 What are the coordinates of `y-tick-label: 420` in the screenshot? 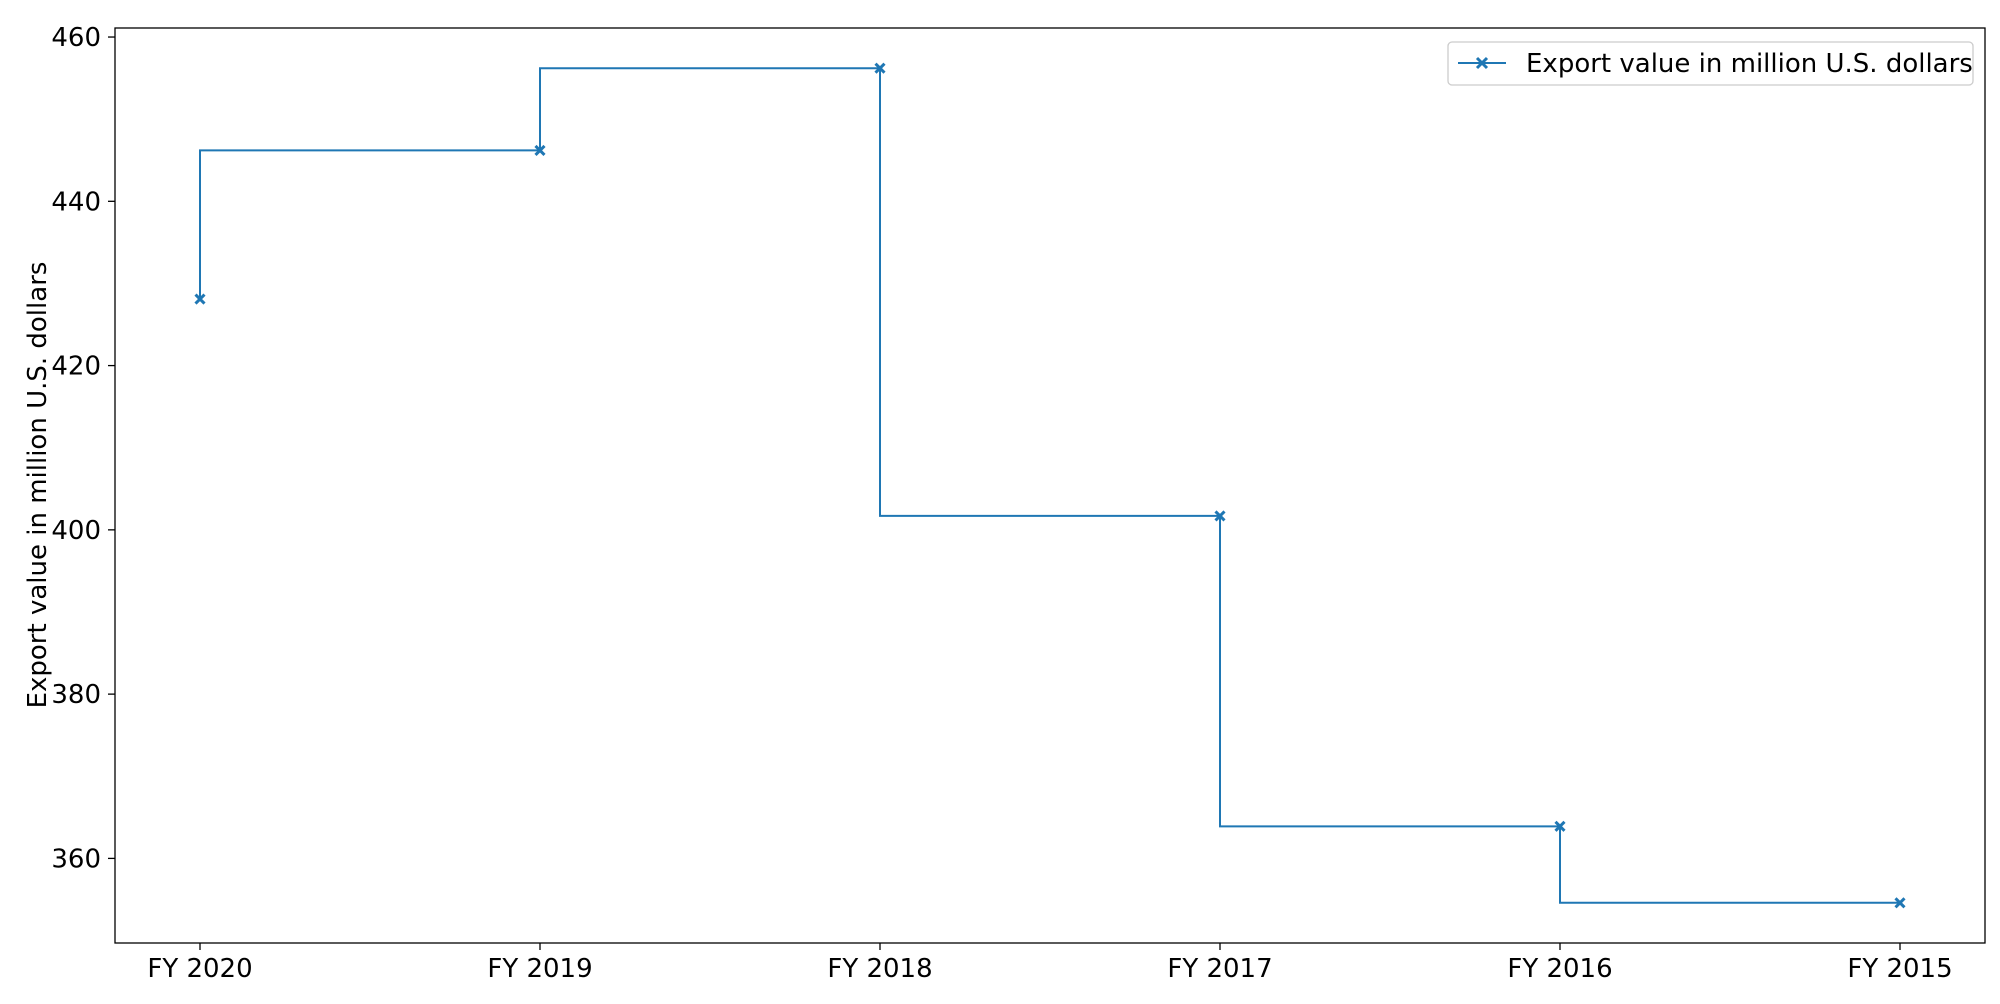 It's located at (76, 367).